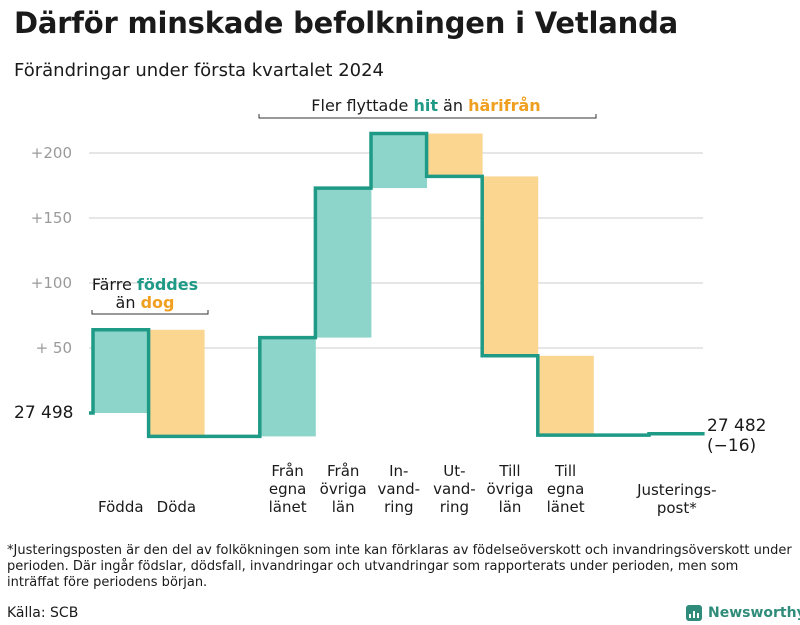 Image resolution: width=800 pixels, height=625 pixels. Describe the element at coordinates (199, 70) in the screenshot. I see `chart-subtitle: Förändringar under första kvartalet 2024` at that location.